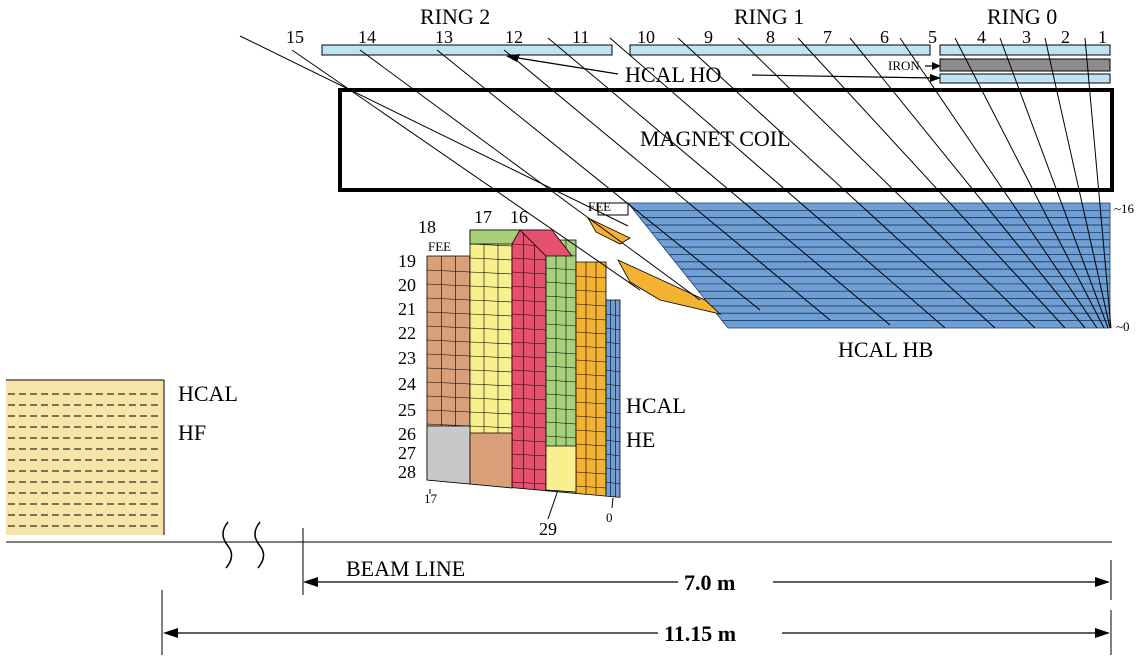  Describe the element at coordinates (1025, 50) in the screenshot. I see `ring0-tile-top` at that location.